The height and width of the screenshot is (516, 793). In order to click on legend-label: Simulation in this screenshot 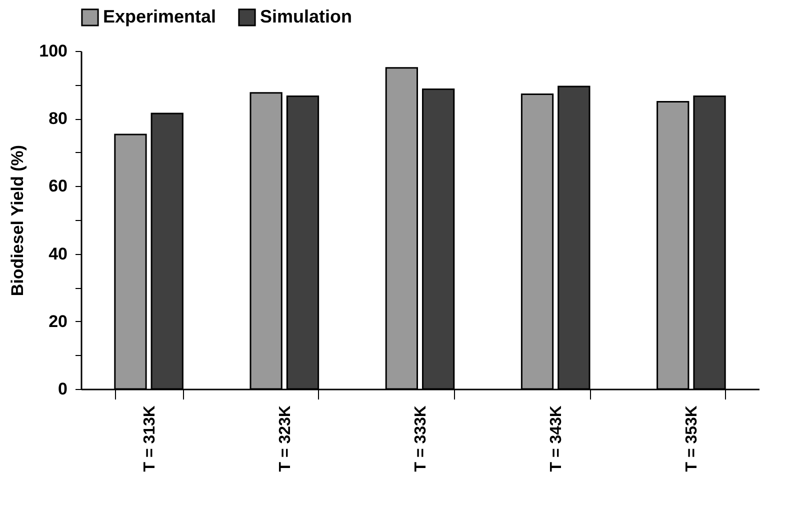, I will do `click(306, 16)`.